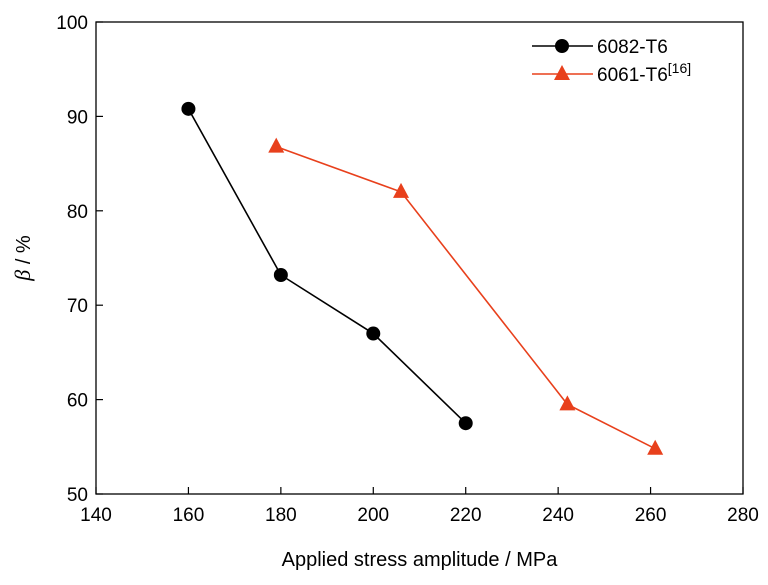  What do you see at coordinates (77, 495) in the screenshot?
I see `y-tick-label: 50` at bounding box center [77, 495].